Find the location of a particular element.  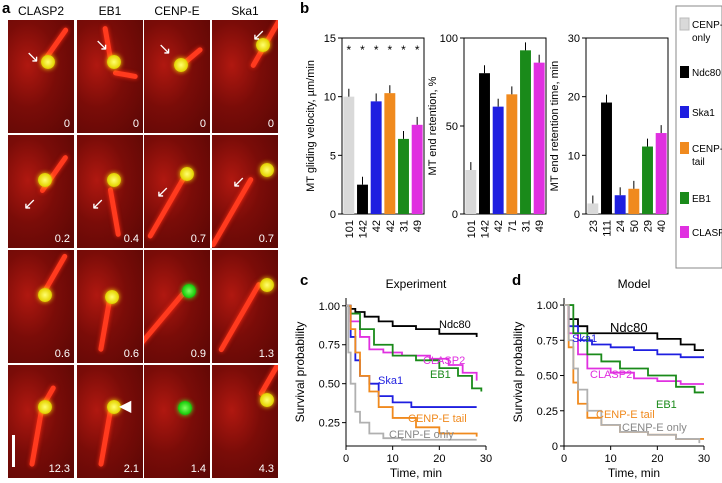

y-axis-label: MT gliding velocity, µm/min is located at coordinates (311, 126).